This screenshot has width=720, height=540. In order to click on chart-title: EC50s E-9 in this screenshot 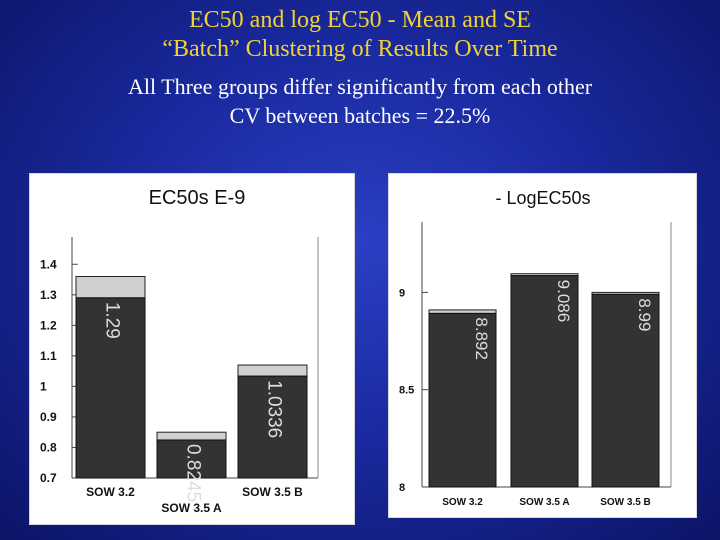, I will do `click(197, 198)`.